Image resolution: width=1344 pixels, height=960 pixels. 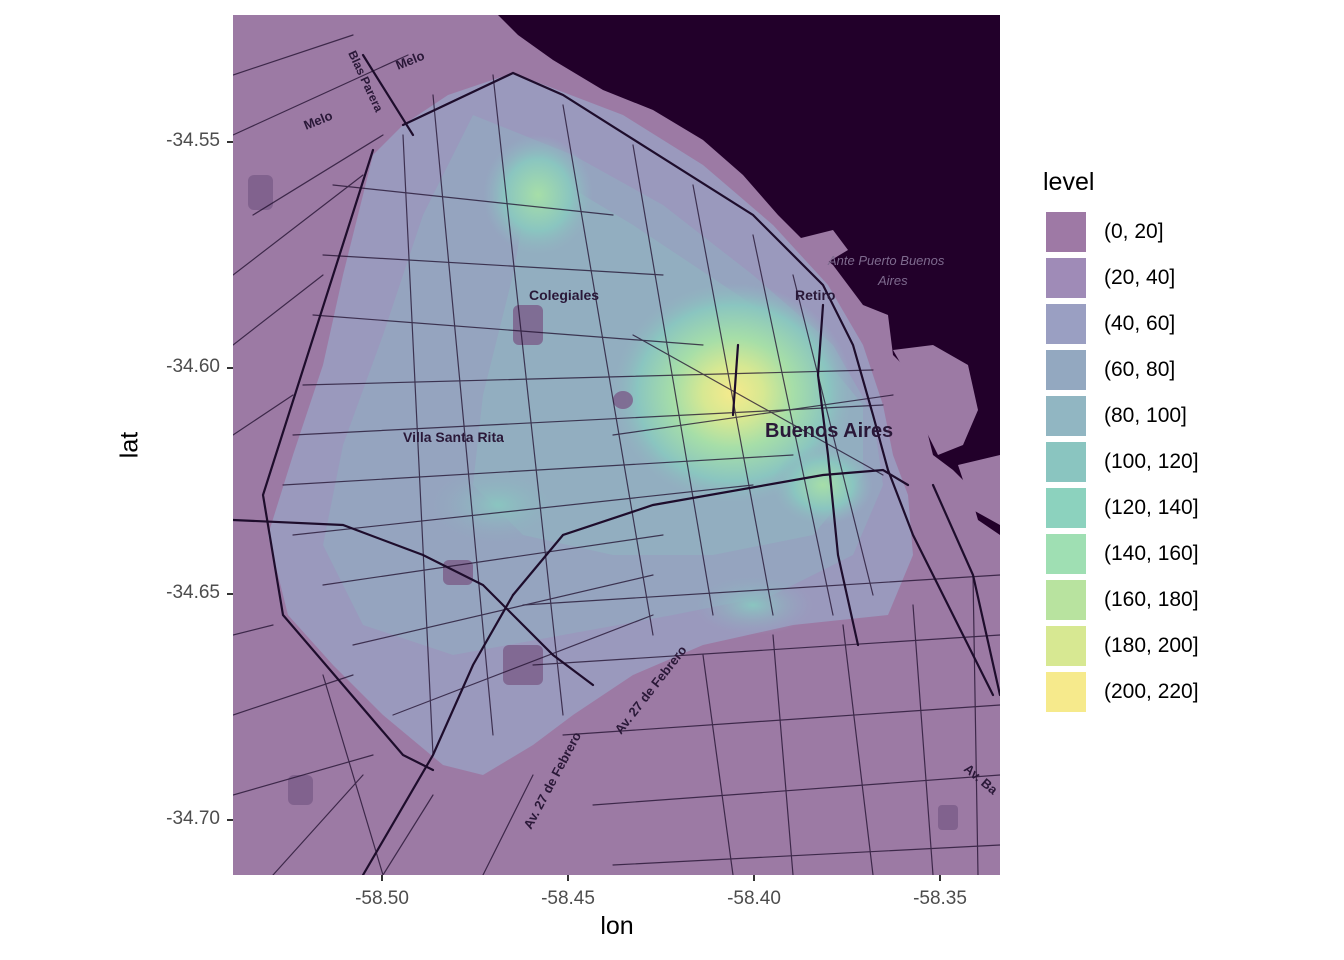 What do you see at coordinates (568, 898) in the screenshot?
I see `x-tick-label: -58.45` at bounding box center [568, 898].